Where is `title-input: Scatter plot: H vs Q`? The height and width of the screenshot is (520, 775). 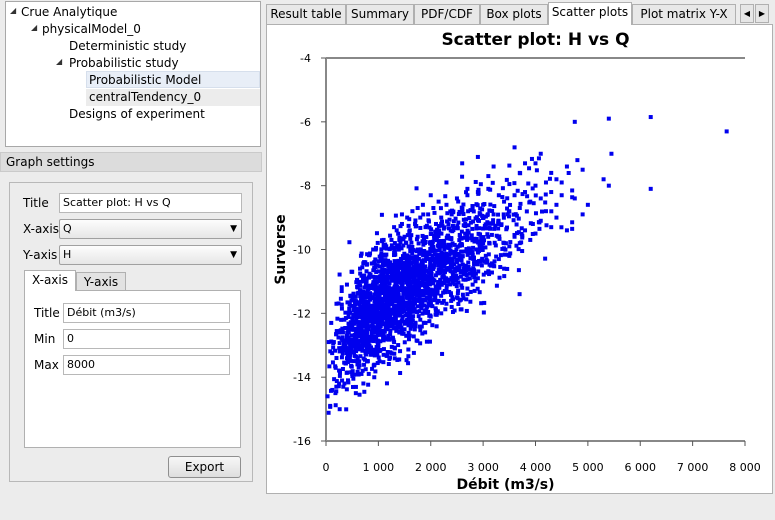
title-input: Scatter plot: H vs Q is located at coordinates (150, 203).